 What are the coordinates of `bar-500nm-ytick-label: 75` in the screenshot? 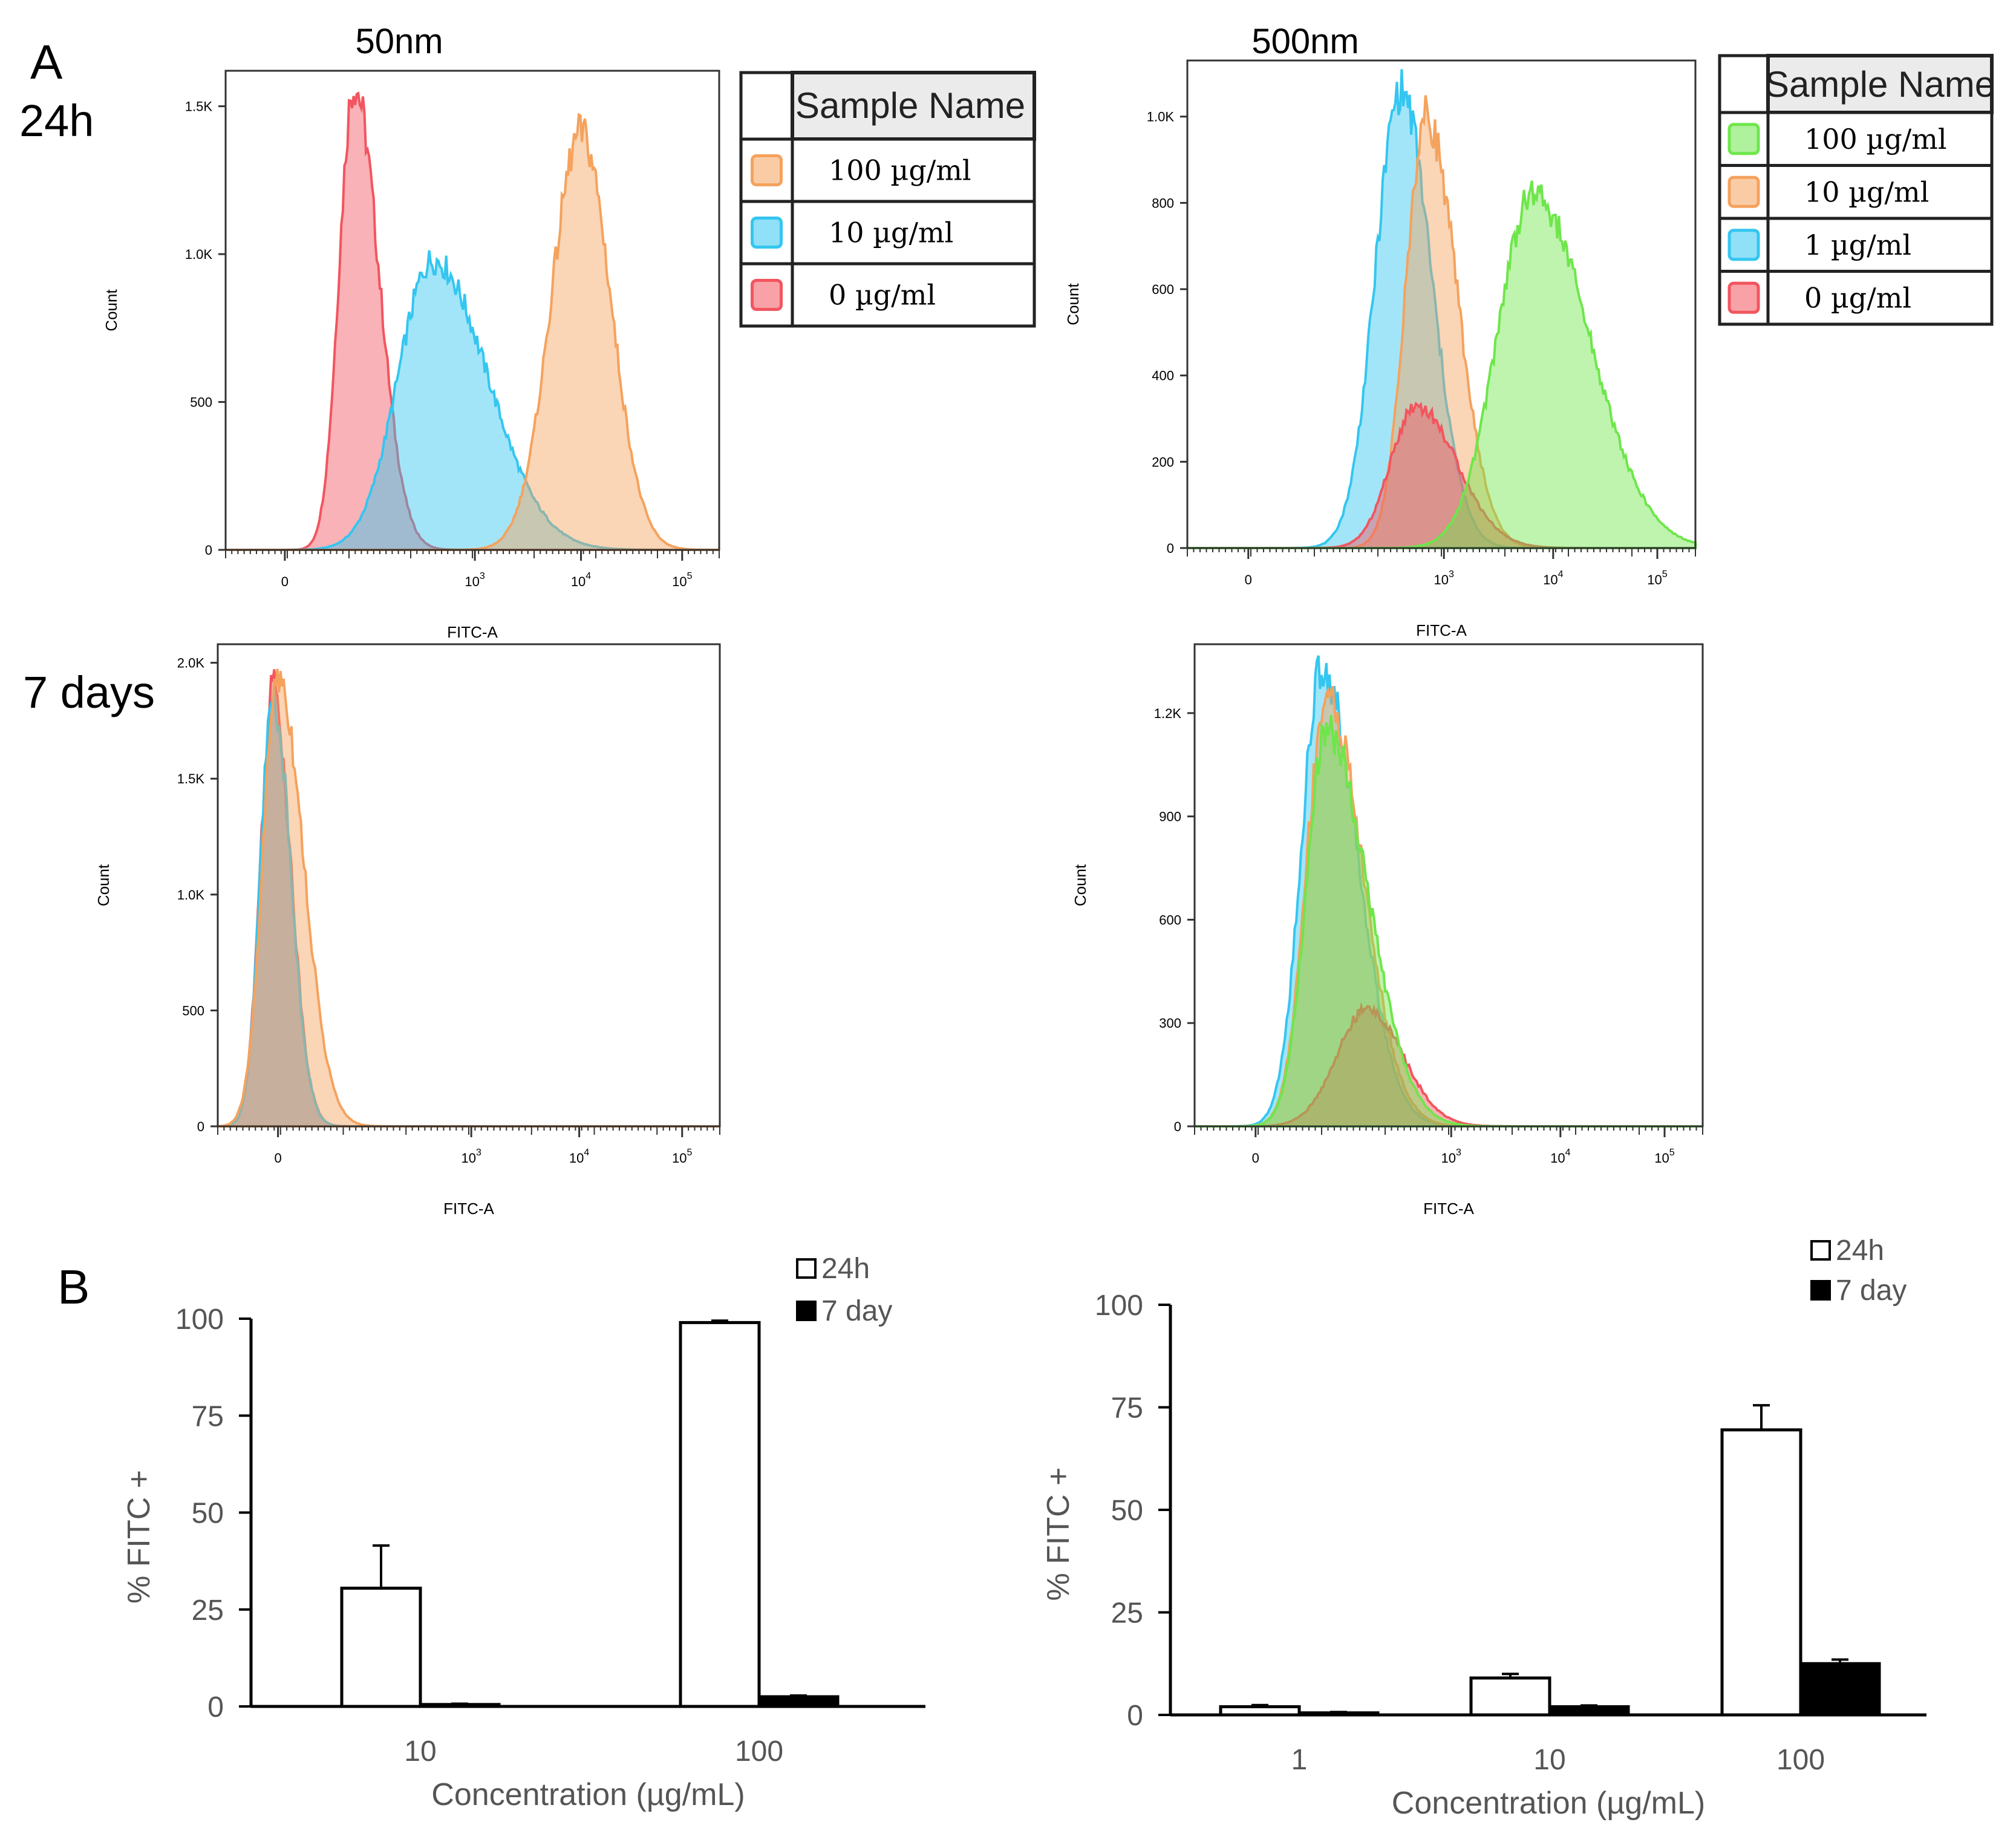 It's located at (1127, 1408).